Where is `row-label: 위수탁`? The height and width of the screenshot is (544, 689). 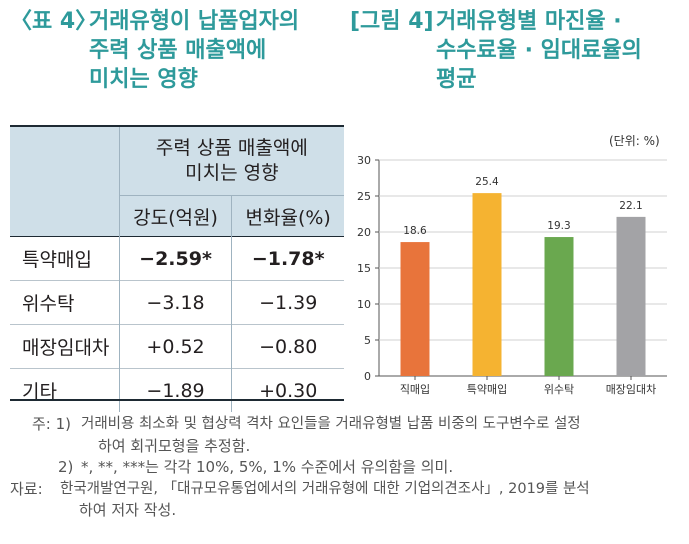
row-label: 위수탁 is located at coordinates (65, 302).